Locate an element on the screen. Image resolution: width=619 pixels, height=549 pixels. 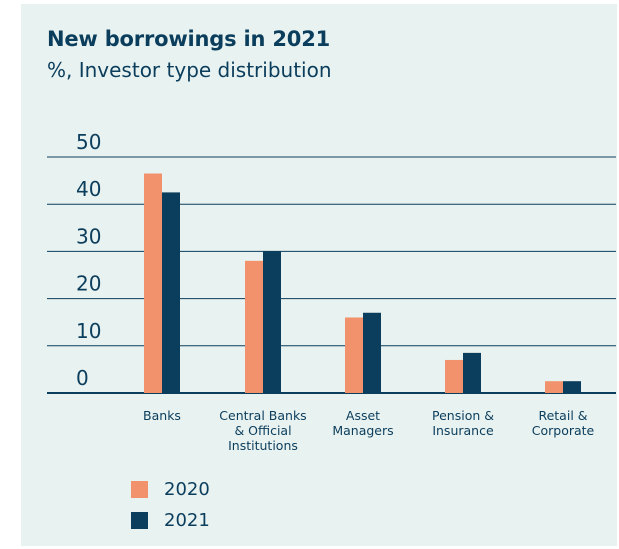
x-category-label: Banks is located at coordinates (162, 415).